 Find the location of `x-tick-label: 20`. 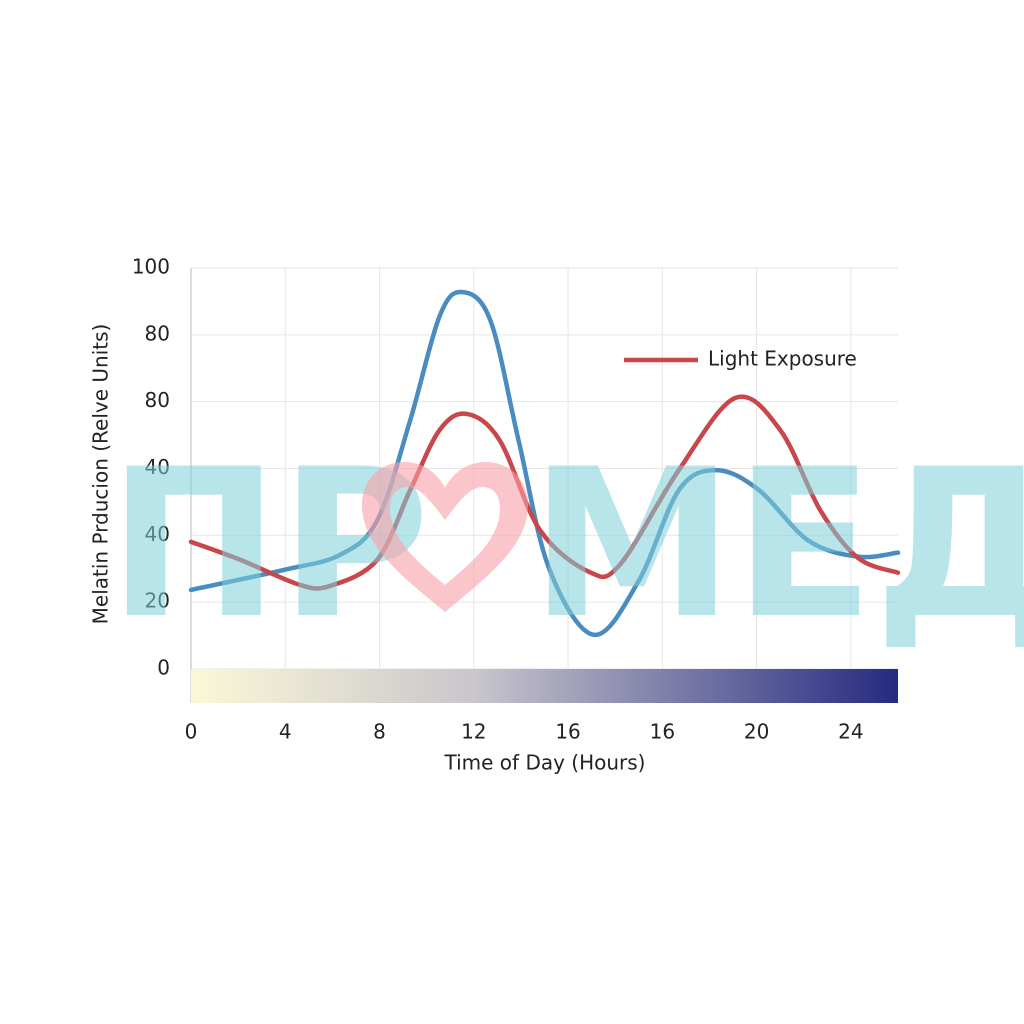

x-tick-label: 20 is located at coordinates (756, 732).